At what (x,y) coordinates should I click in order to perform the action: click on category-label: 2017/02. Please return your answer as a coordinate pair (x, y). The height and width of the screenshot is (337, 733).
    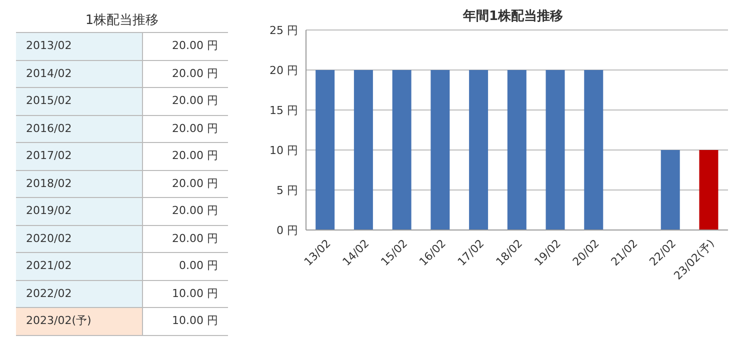
    Looking at the image, I should click on (79, 156).